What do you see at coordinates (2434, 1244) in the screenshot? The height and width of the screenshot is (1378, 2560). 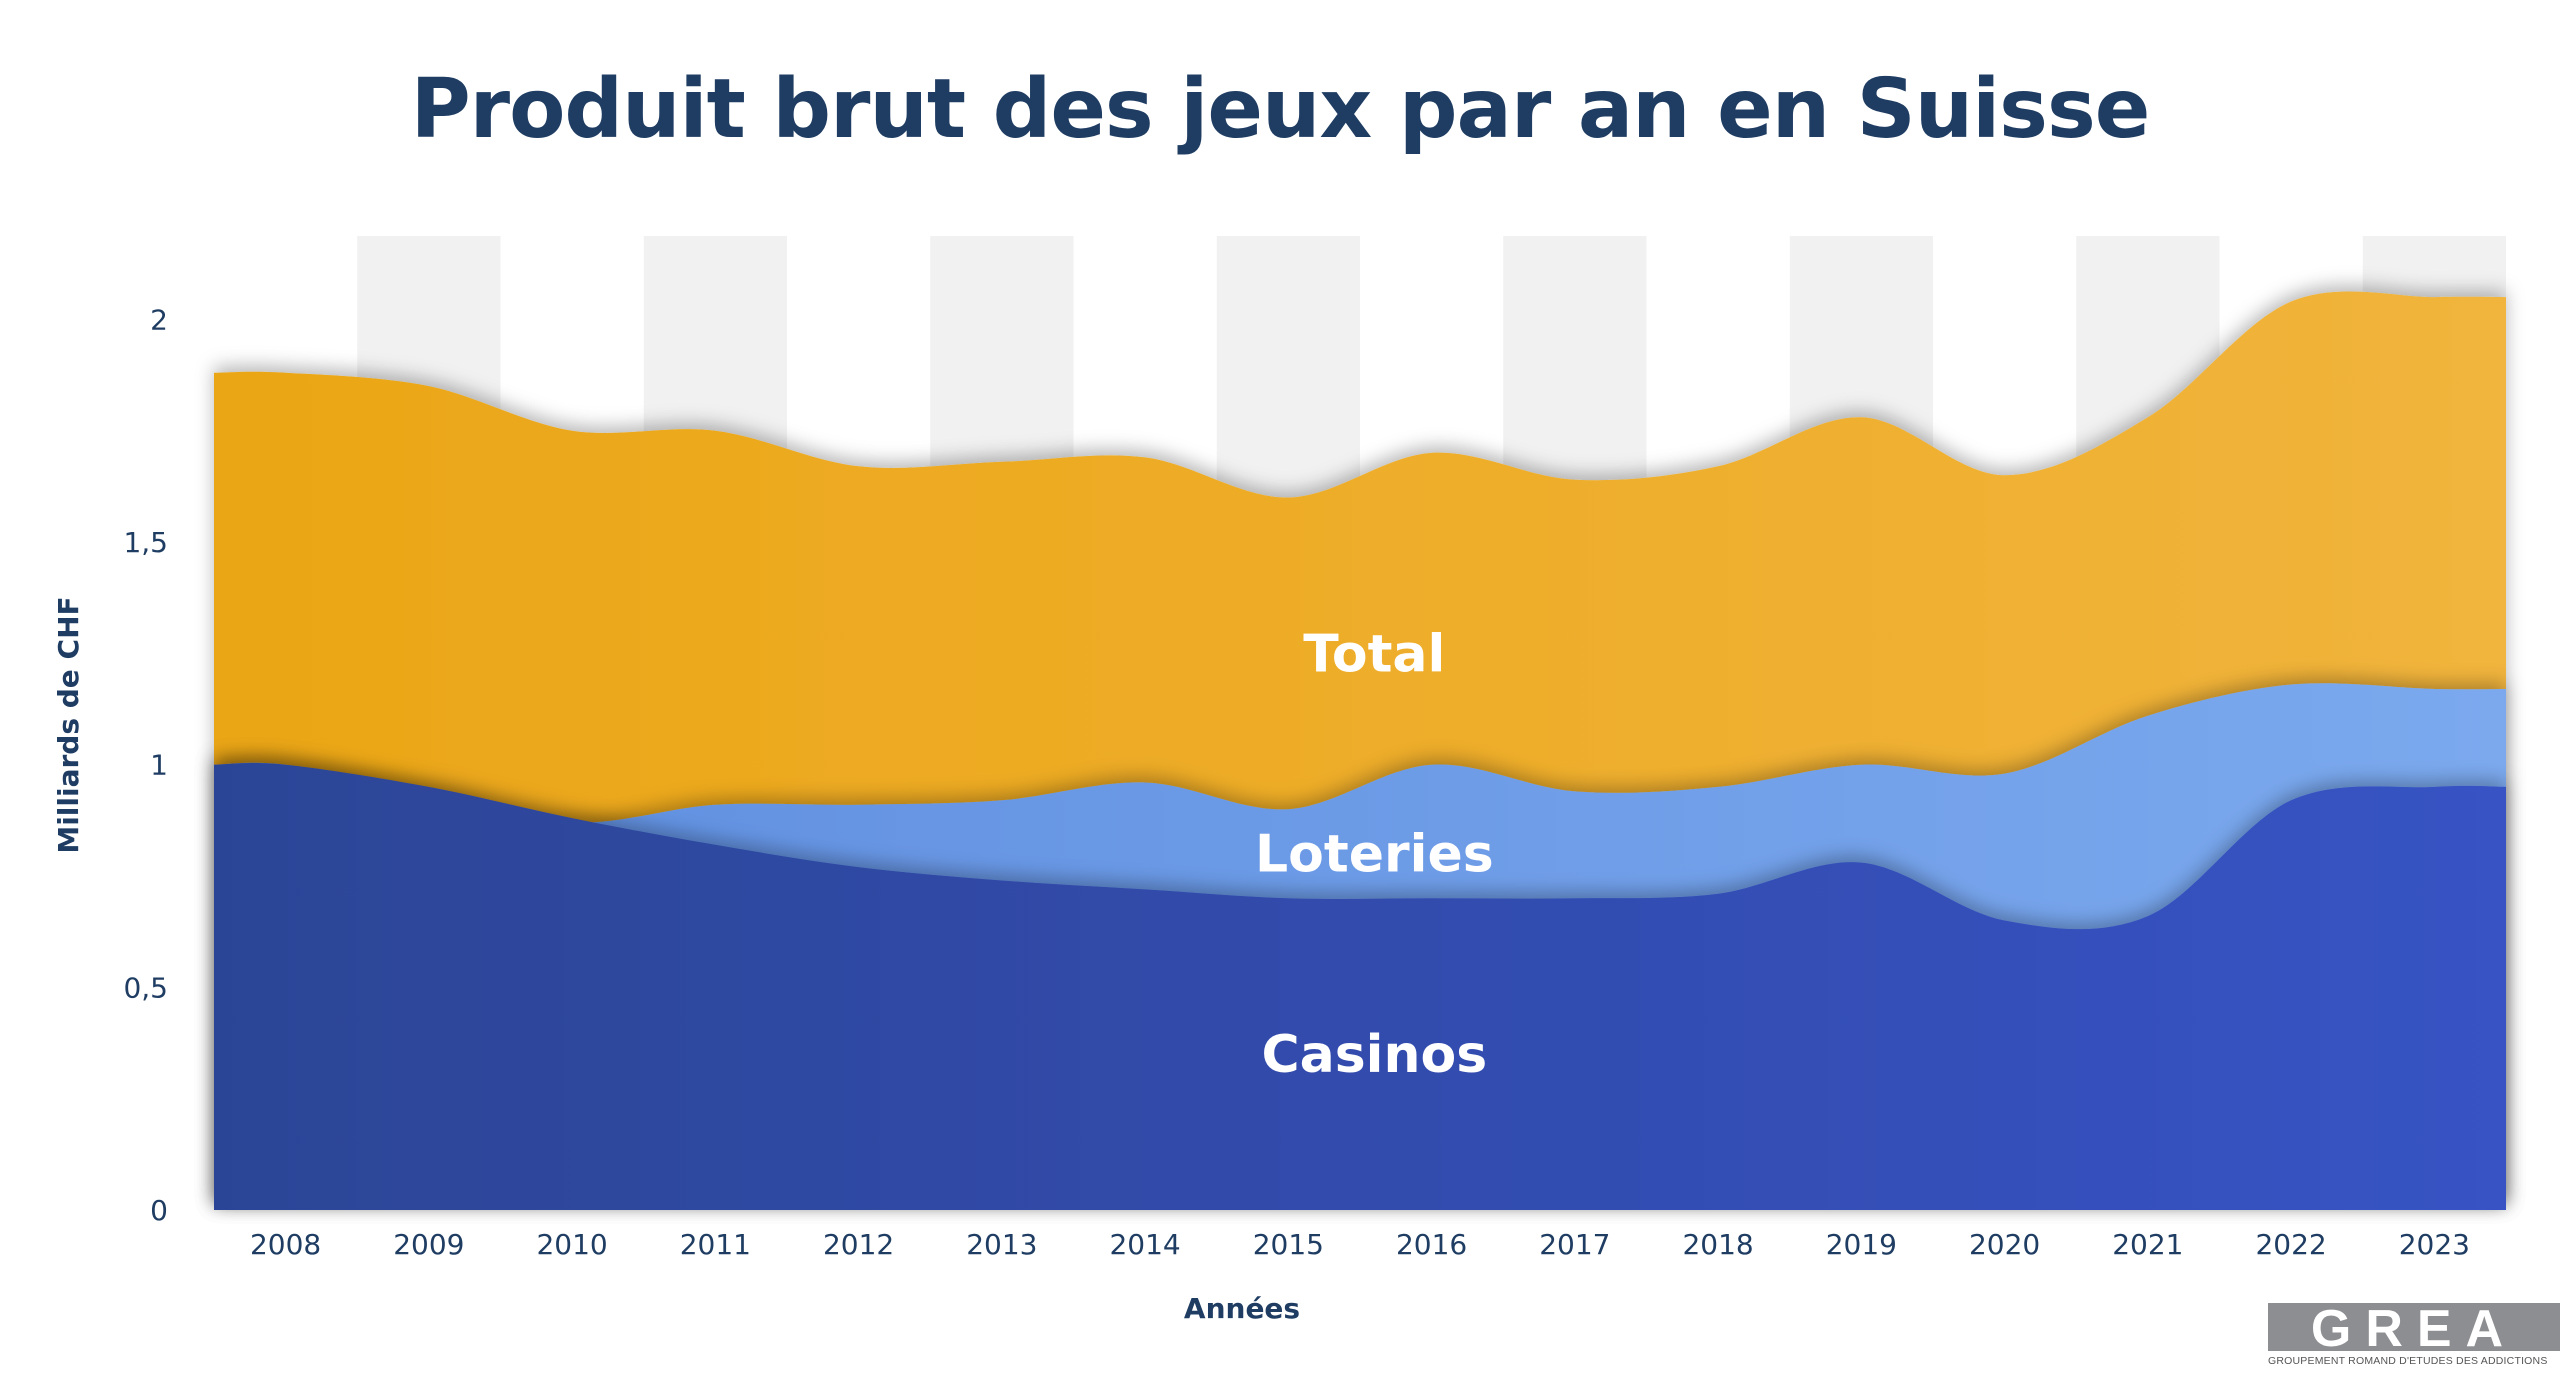 I see `x-tick-label: 2023` at bounding box center [2434, 1244].